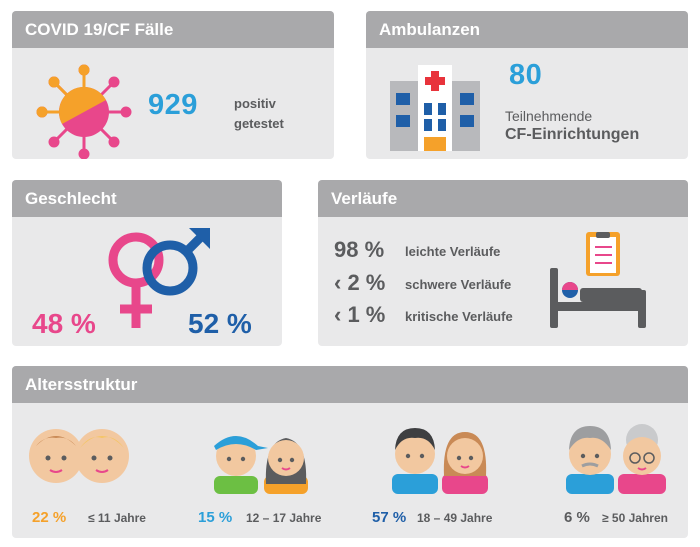 This screenshot has height=547, width=700. I want to click on ambulanzen-card-title: Ambulanzen, so click(527, 29).